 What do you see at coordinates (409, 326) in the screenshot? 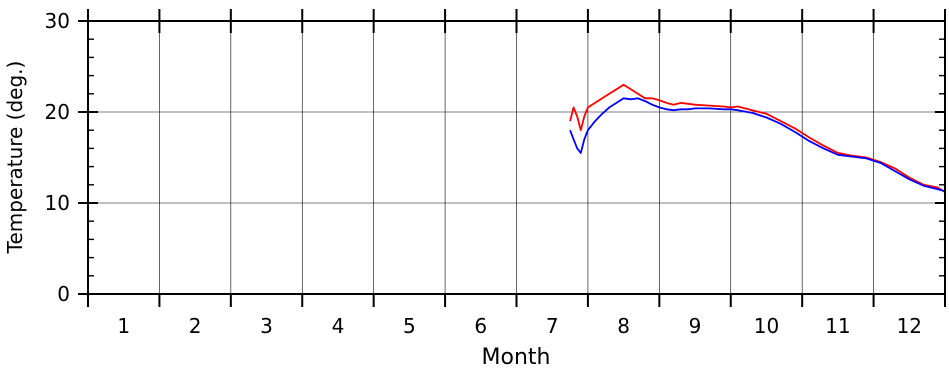
I see `x-tick-label: 5` at bounding box center [409, 326].